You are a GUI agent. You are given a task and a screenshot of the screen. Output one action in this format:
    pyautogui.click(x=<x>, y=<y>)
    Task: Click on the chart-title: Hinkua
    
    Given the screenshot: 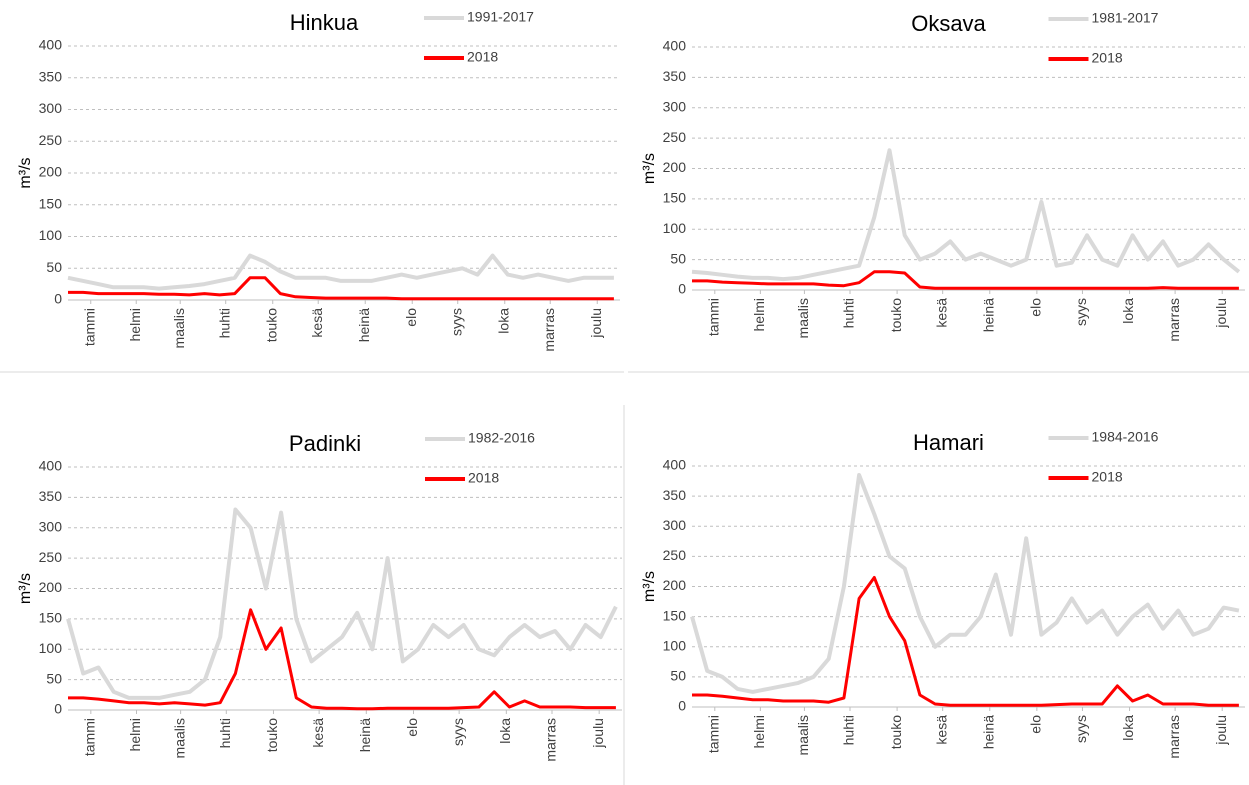 What is the action you would take?
    pyautogui.click(x=324, y=22)
    